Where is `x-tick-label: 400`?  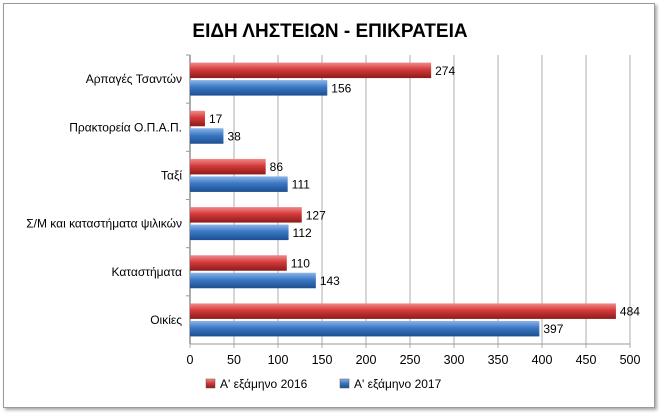
x-tick-label: 400 is located at coordinates (542, 360).